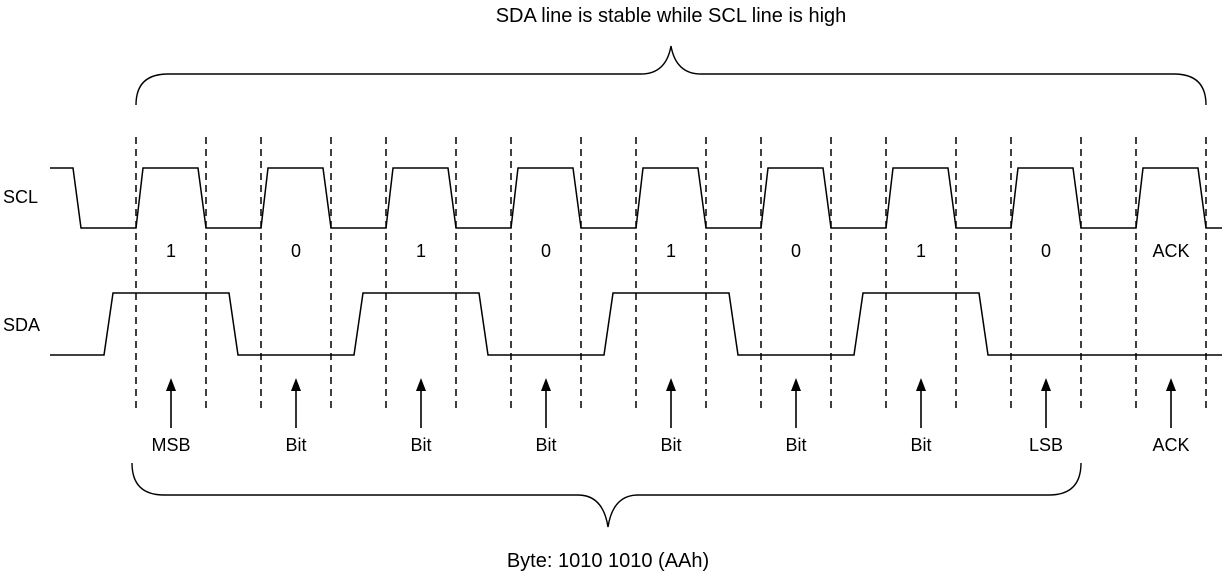  What do you see at coordinates (20, 197) in the screenshot?
I see `scl-label: SCL` at bounding box center [20, 197].